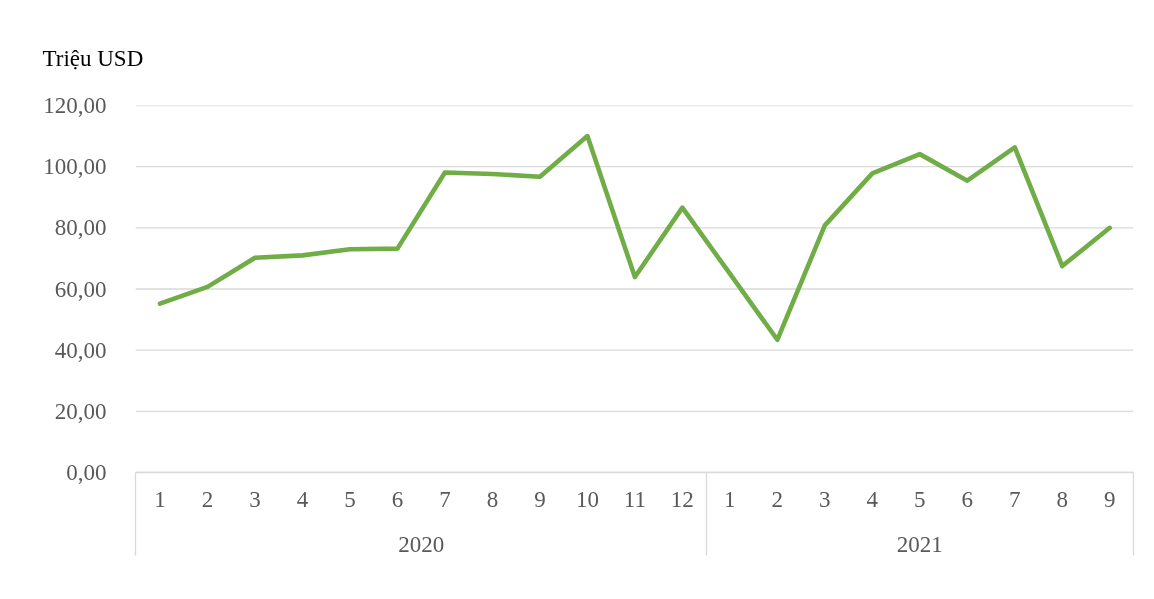  Describe the element at coordinates (80, 350) in the screenshot. I see `y-tick-label: 40,00` at that location.